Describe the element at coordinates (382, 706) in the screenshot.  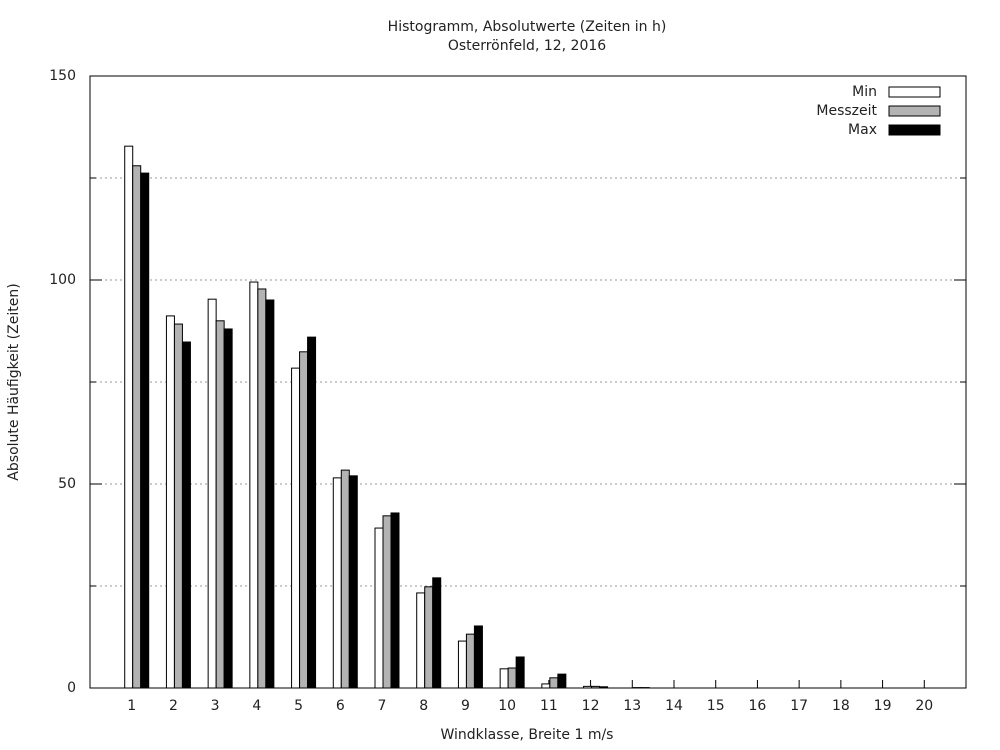
I see `x-tick-label: 7` at that location.